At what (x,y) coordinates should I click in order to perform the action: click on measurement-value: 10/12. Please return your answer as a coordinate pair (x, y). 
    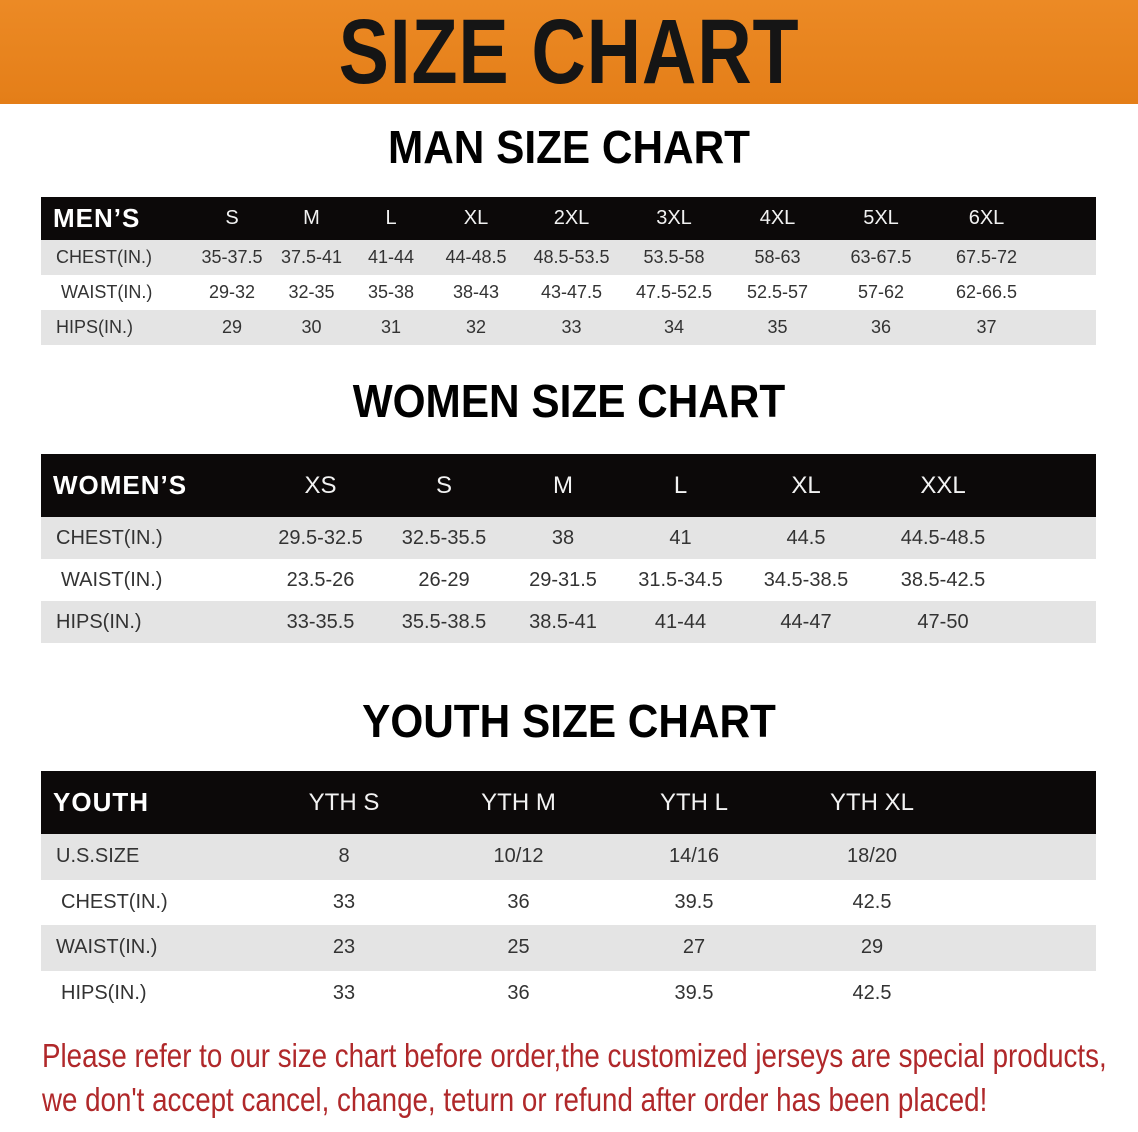
    Looking at the image, I should click on (518, 857).